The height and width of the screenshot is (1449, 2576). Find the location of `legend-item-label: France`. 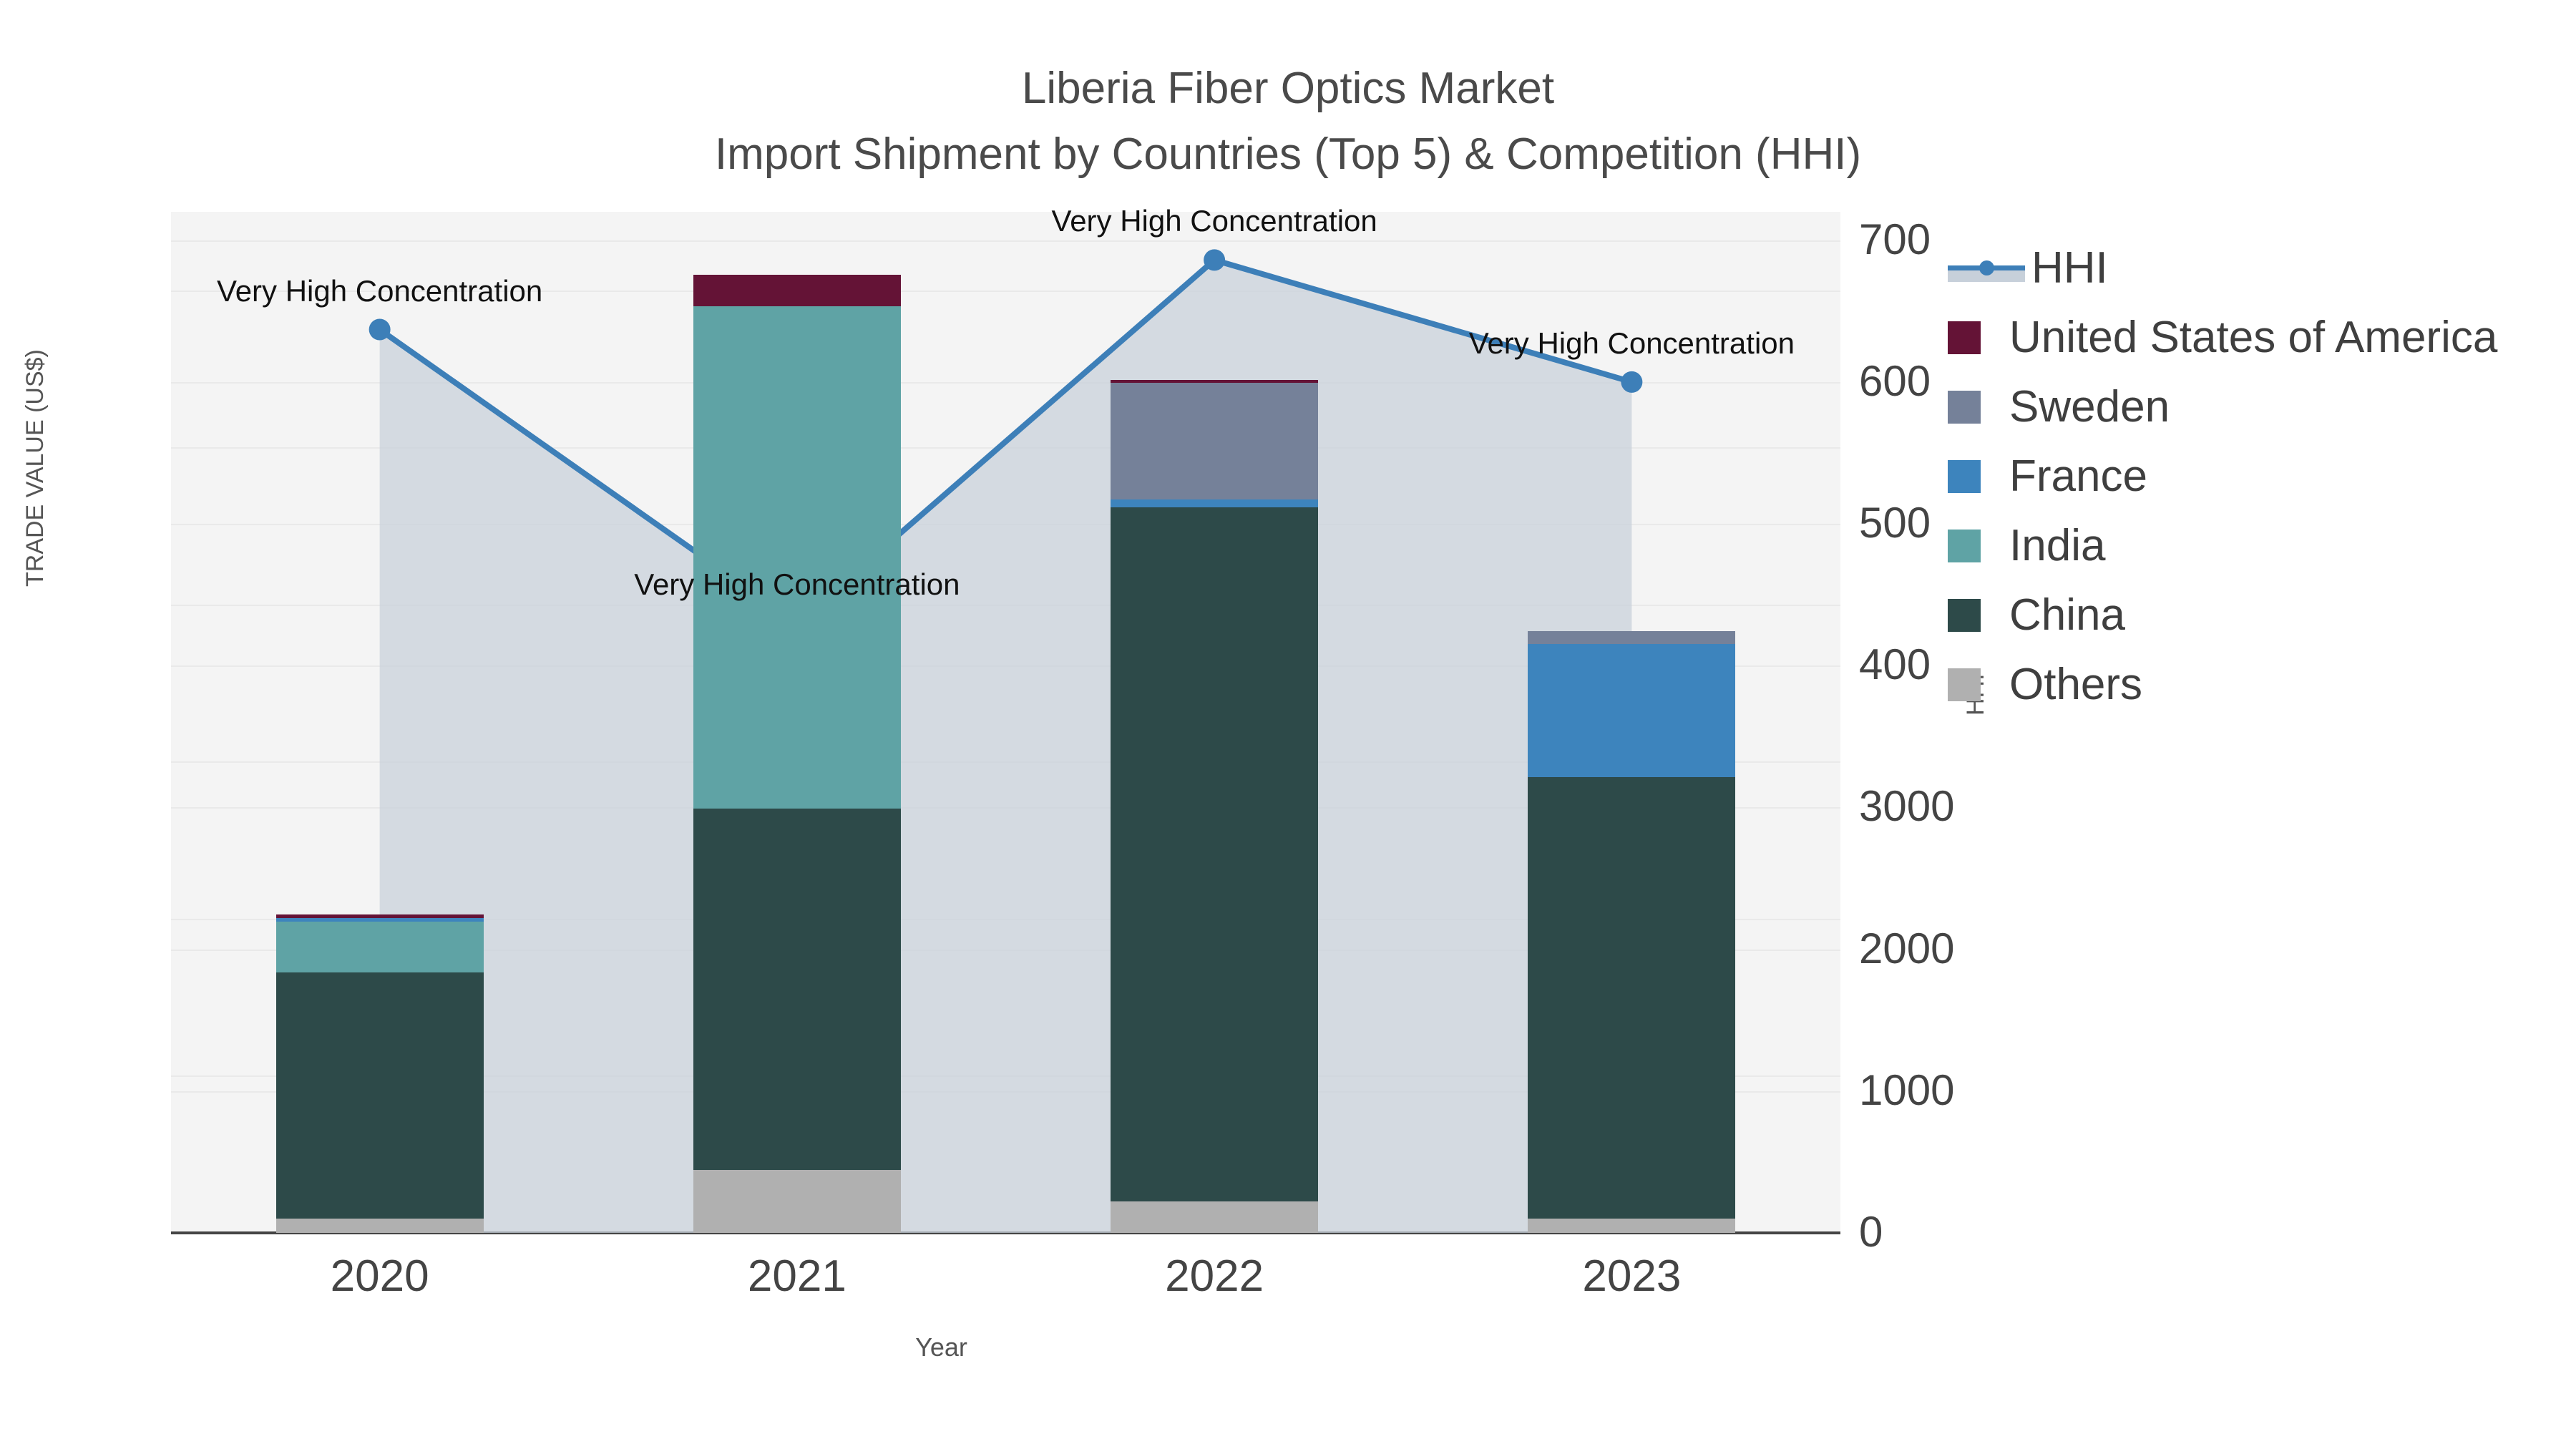

legend-item-label: France is located at coordinates (2078, 476).